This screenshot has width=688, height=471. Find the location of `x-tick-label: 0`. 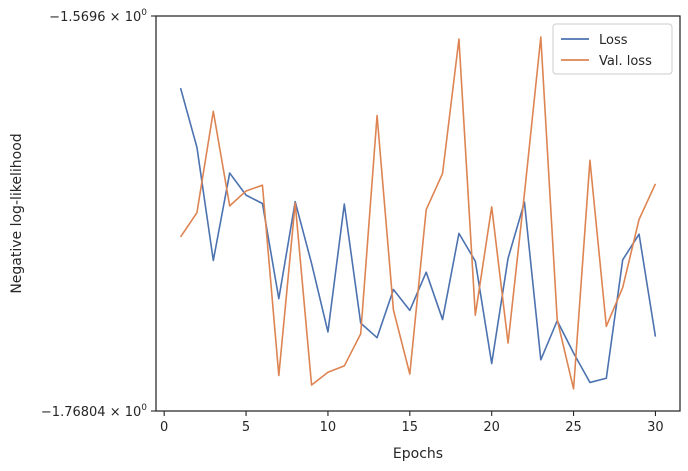

x-tick-label: 0 is located at coordinates (164, 427).